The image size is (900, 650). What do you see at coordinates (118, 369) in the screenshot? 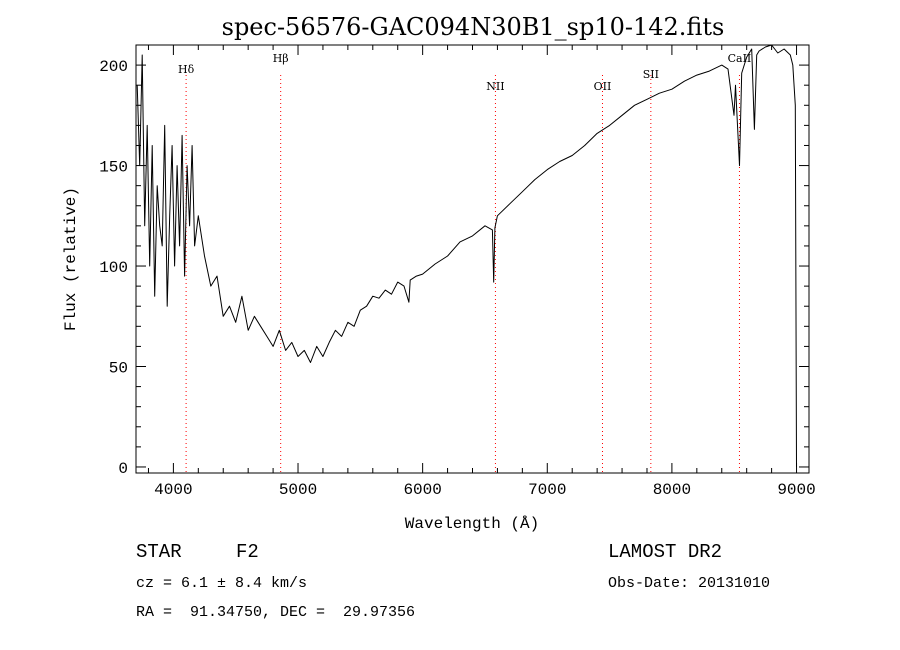
I see `y-tick-label: 50` at bounding box center [118, 369].